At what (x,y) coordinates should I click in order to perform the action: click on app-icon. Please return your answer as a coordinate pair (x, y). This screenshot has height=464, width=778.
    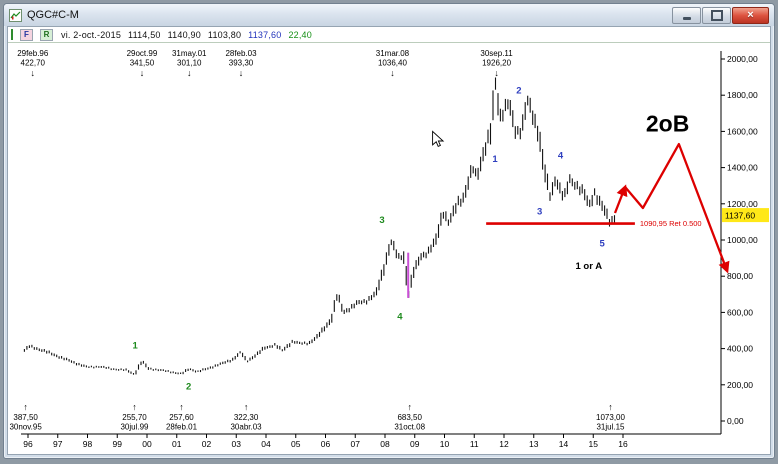
    Looking at the image, I should click on (15, 15).